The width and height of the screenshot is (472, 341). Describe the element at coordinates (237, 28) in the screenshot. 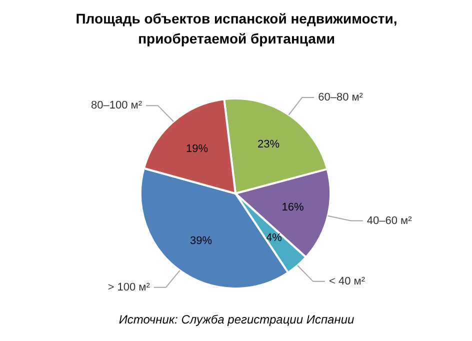

I see `chart-title: Площадь объектов испанской недвижимости, приобретаемой британцами` at that location.